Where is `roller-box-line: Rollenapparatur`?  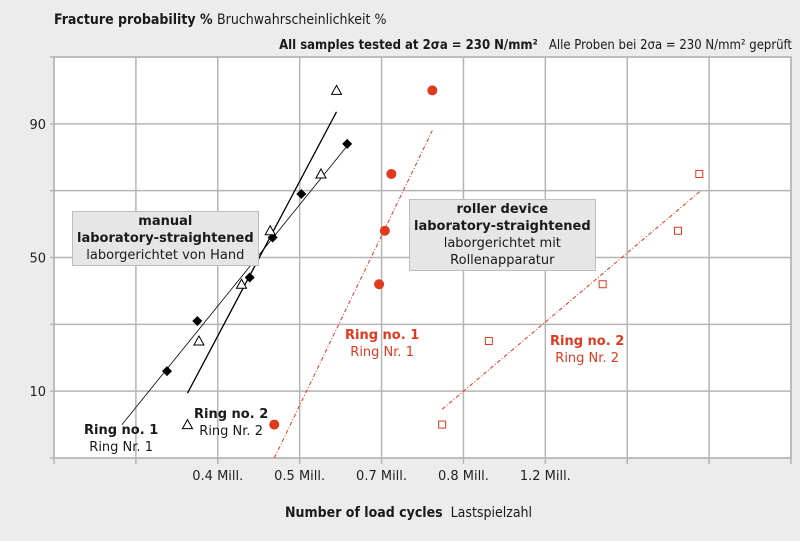
roller-box-line: Rollenapparatur is located at coordinates (502, 260).